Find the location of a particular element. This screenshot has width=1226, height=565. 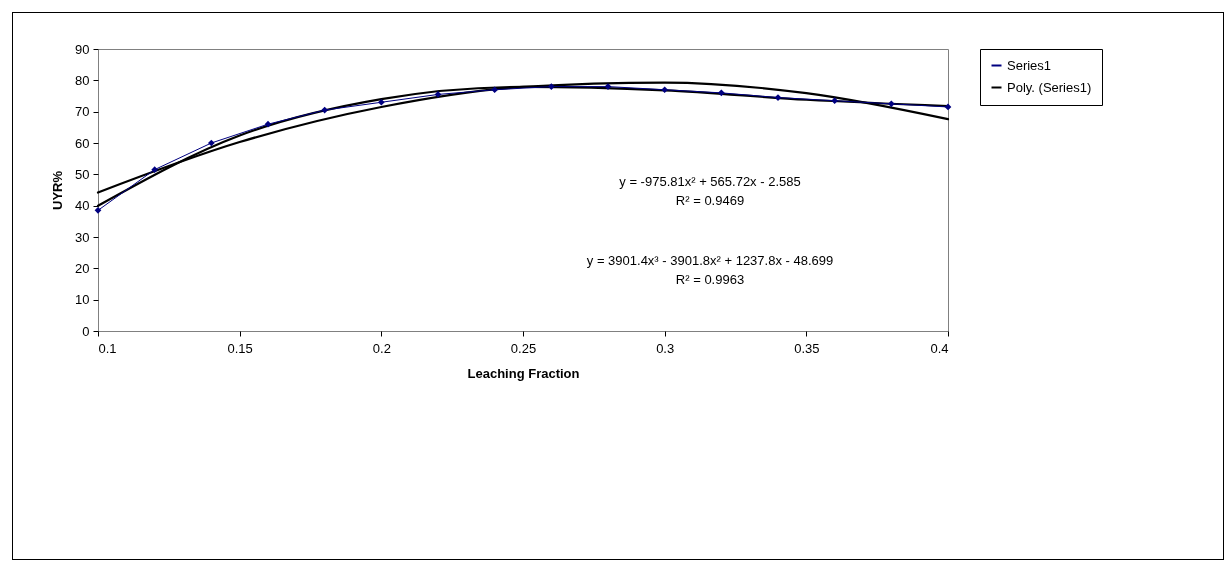

y-tick-label: 70 is located at coordinates (82, 112).